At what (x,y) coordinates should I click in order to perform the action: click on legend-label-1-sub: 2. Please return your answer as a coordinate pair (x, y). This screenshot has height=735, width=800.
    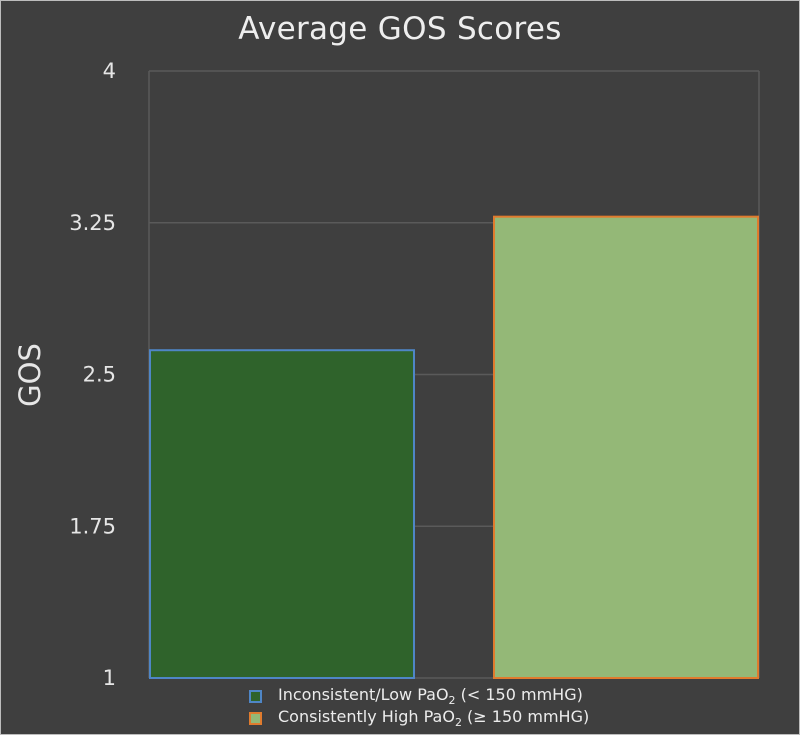
    Looking at the image, I should click on (458, 723).